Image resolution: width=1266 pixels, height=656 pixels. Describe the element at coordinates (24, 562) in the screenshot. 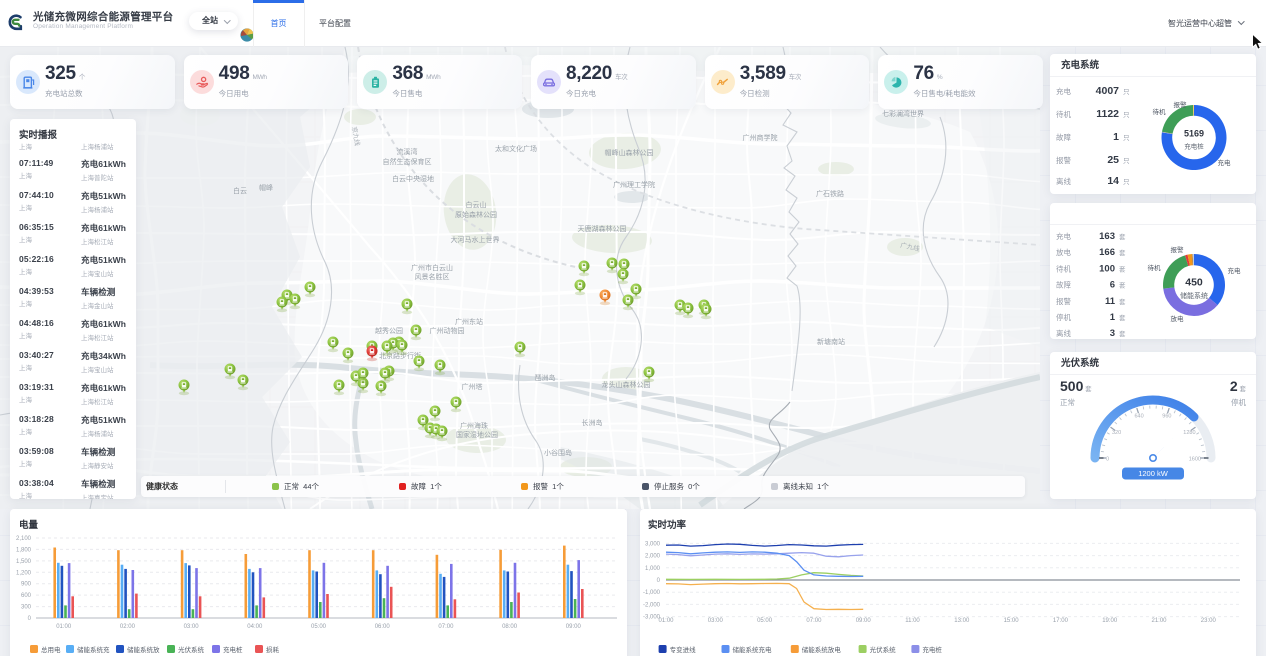

I see `svg-text: 1,500` at that location.